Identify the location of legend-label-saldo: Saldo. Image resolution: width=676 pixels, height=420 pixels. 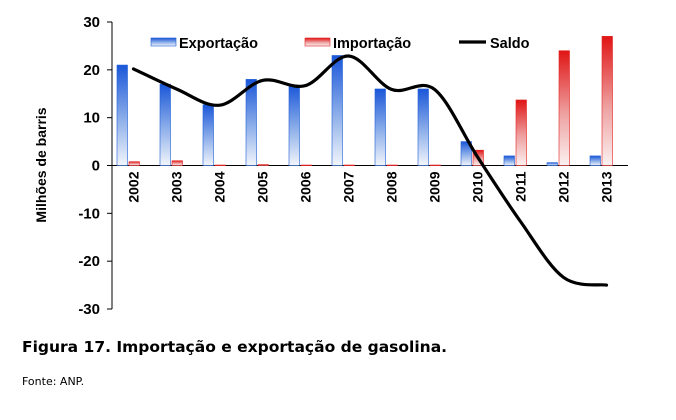
(510, 44).